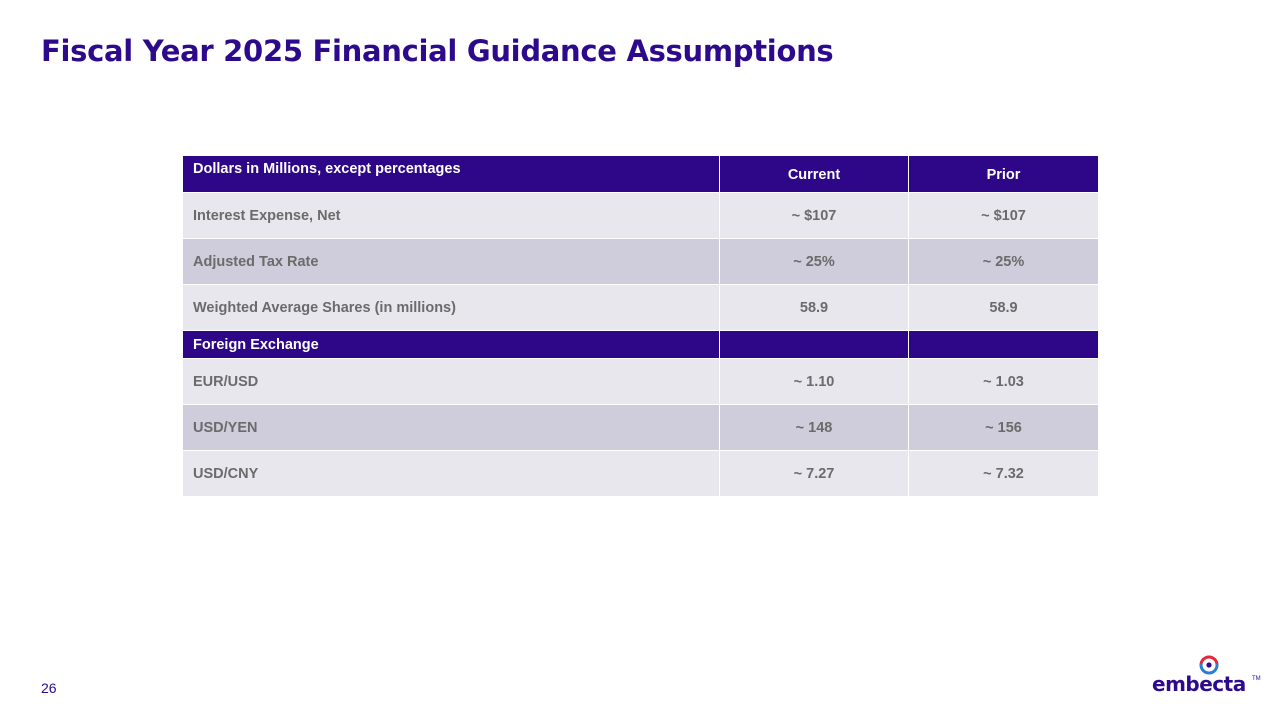 This screenshot has height=720, width=1280. I want to click on row-prior: ~ 25%, so click(1003, 261).